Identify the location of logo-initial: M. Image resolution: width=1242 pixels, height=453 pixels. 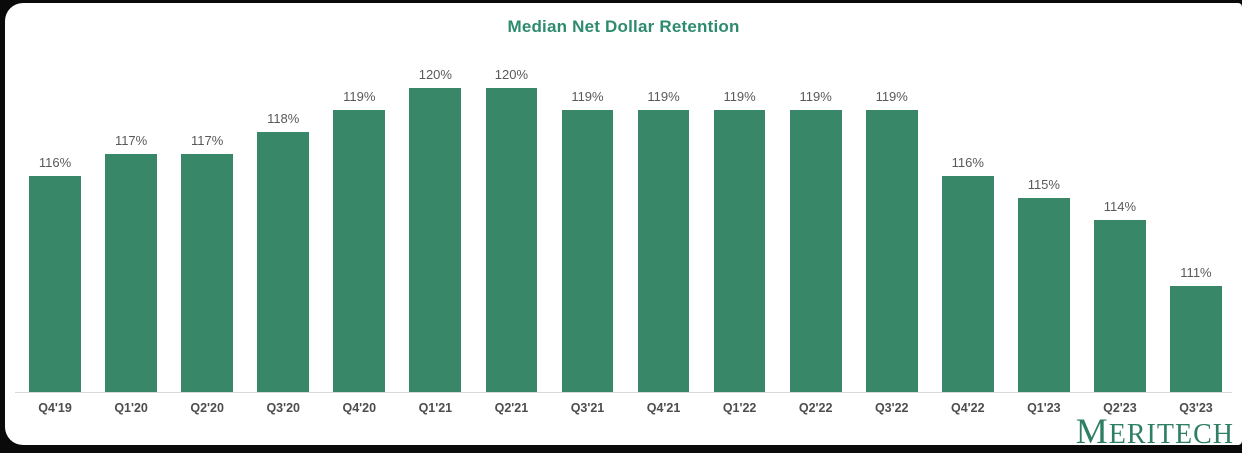
(1092, 428).